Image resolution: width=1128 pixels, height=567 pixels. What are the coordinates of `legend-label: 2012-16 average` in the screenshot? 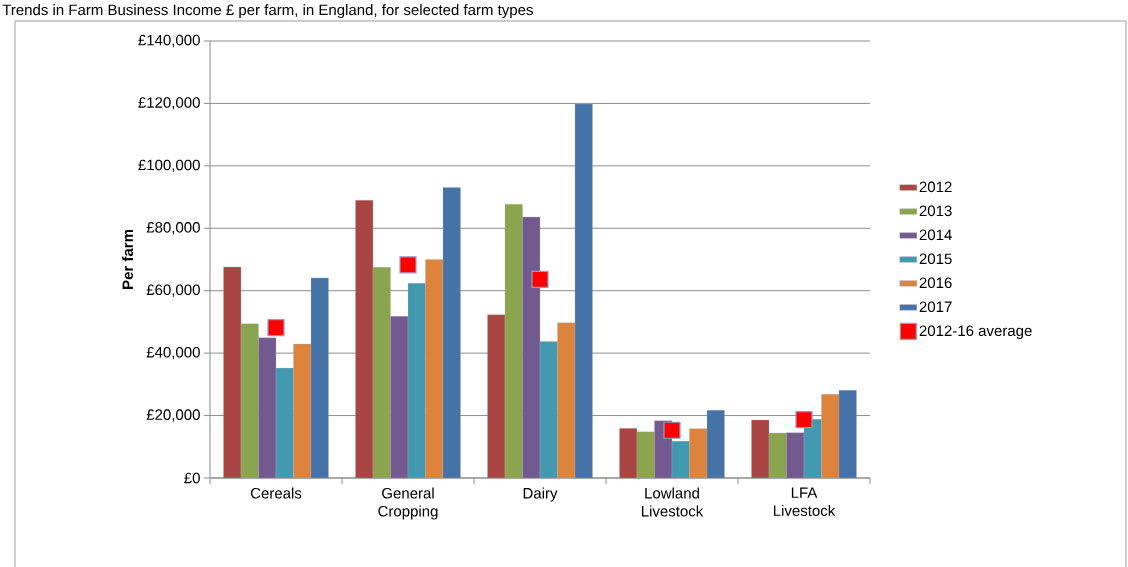 It's located at (975, 332).